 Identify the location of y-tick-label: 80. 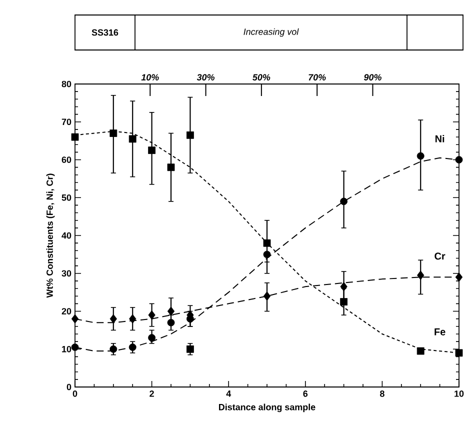
(67, 84).